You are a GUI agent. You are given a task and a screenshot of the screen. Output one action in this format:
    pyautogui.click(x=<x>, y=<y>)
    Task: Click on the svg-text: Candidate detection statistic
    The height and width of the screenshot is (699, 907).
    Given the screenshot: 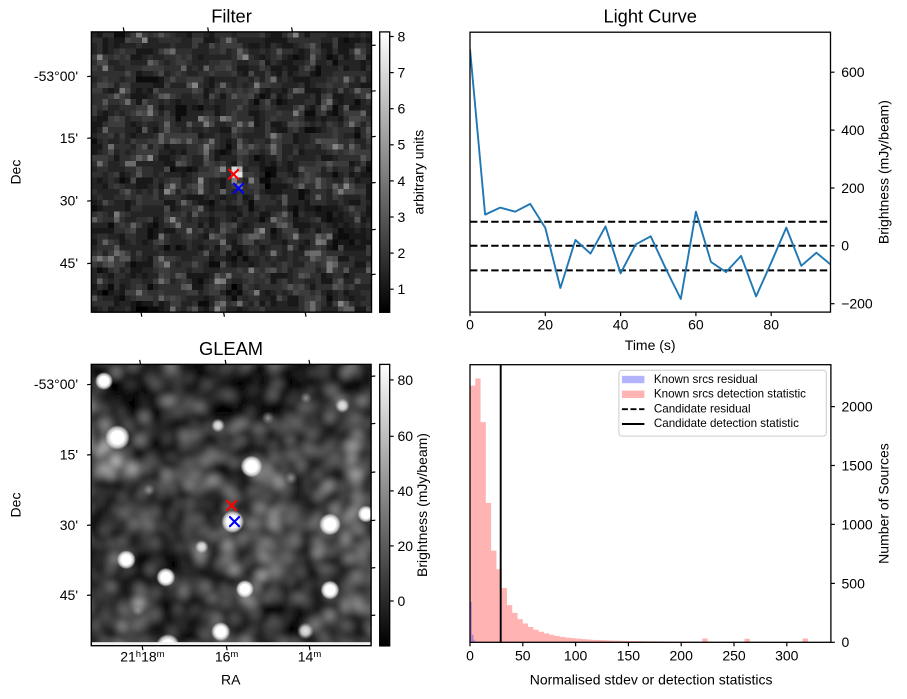 What is the action you would take?
    pyautogui.click(x=726, y=423)
    